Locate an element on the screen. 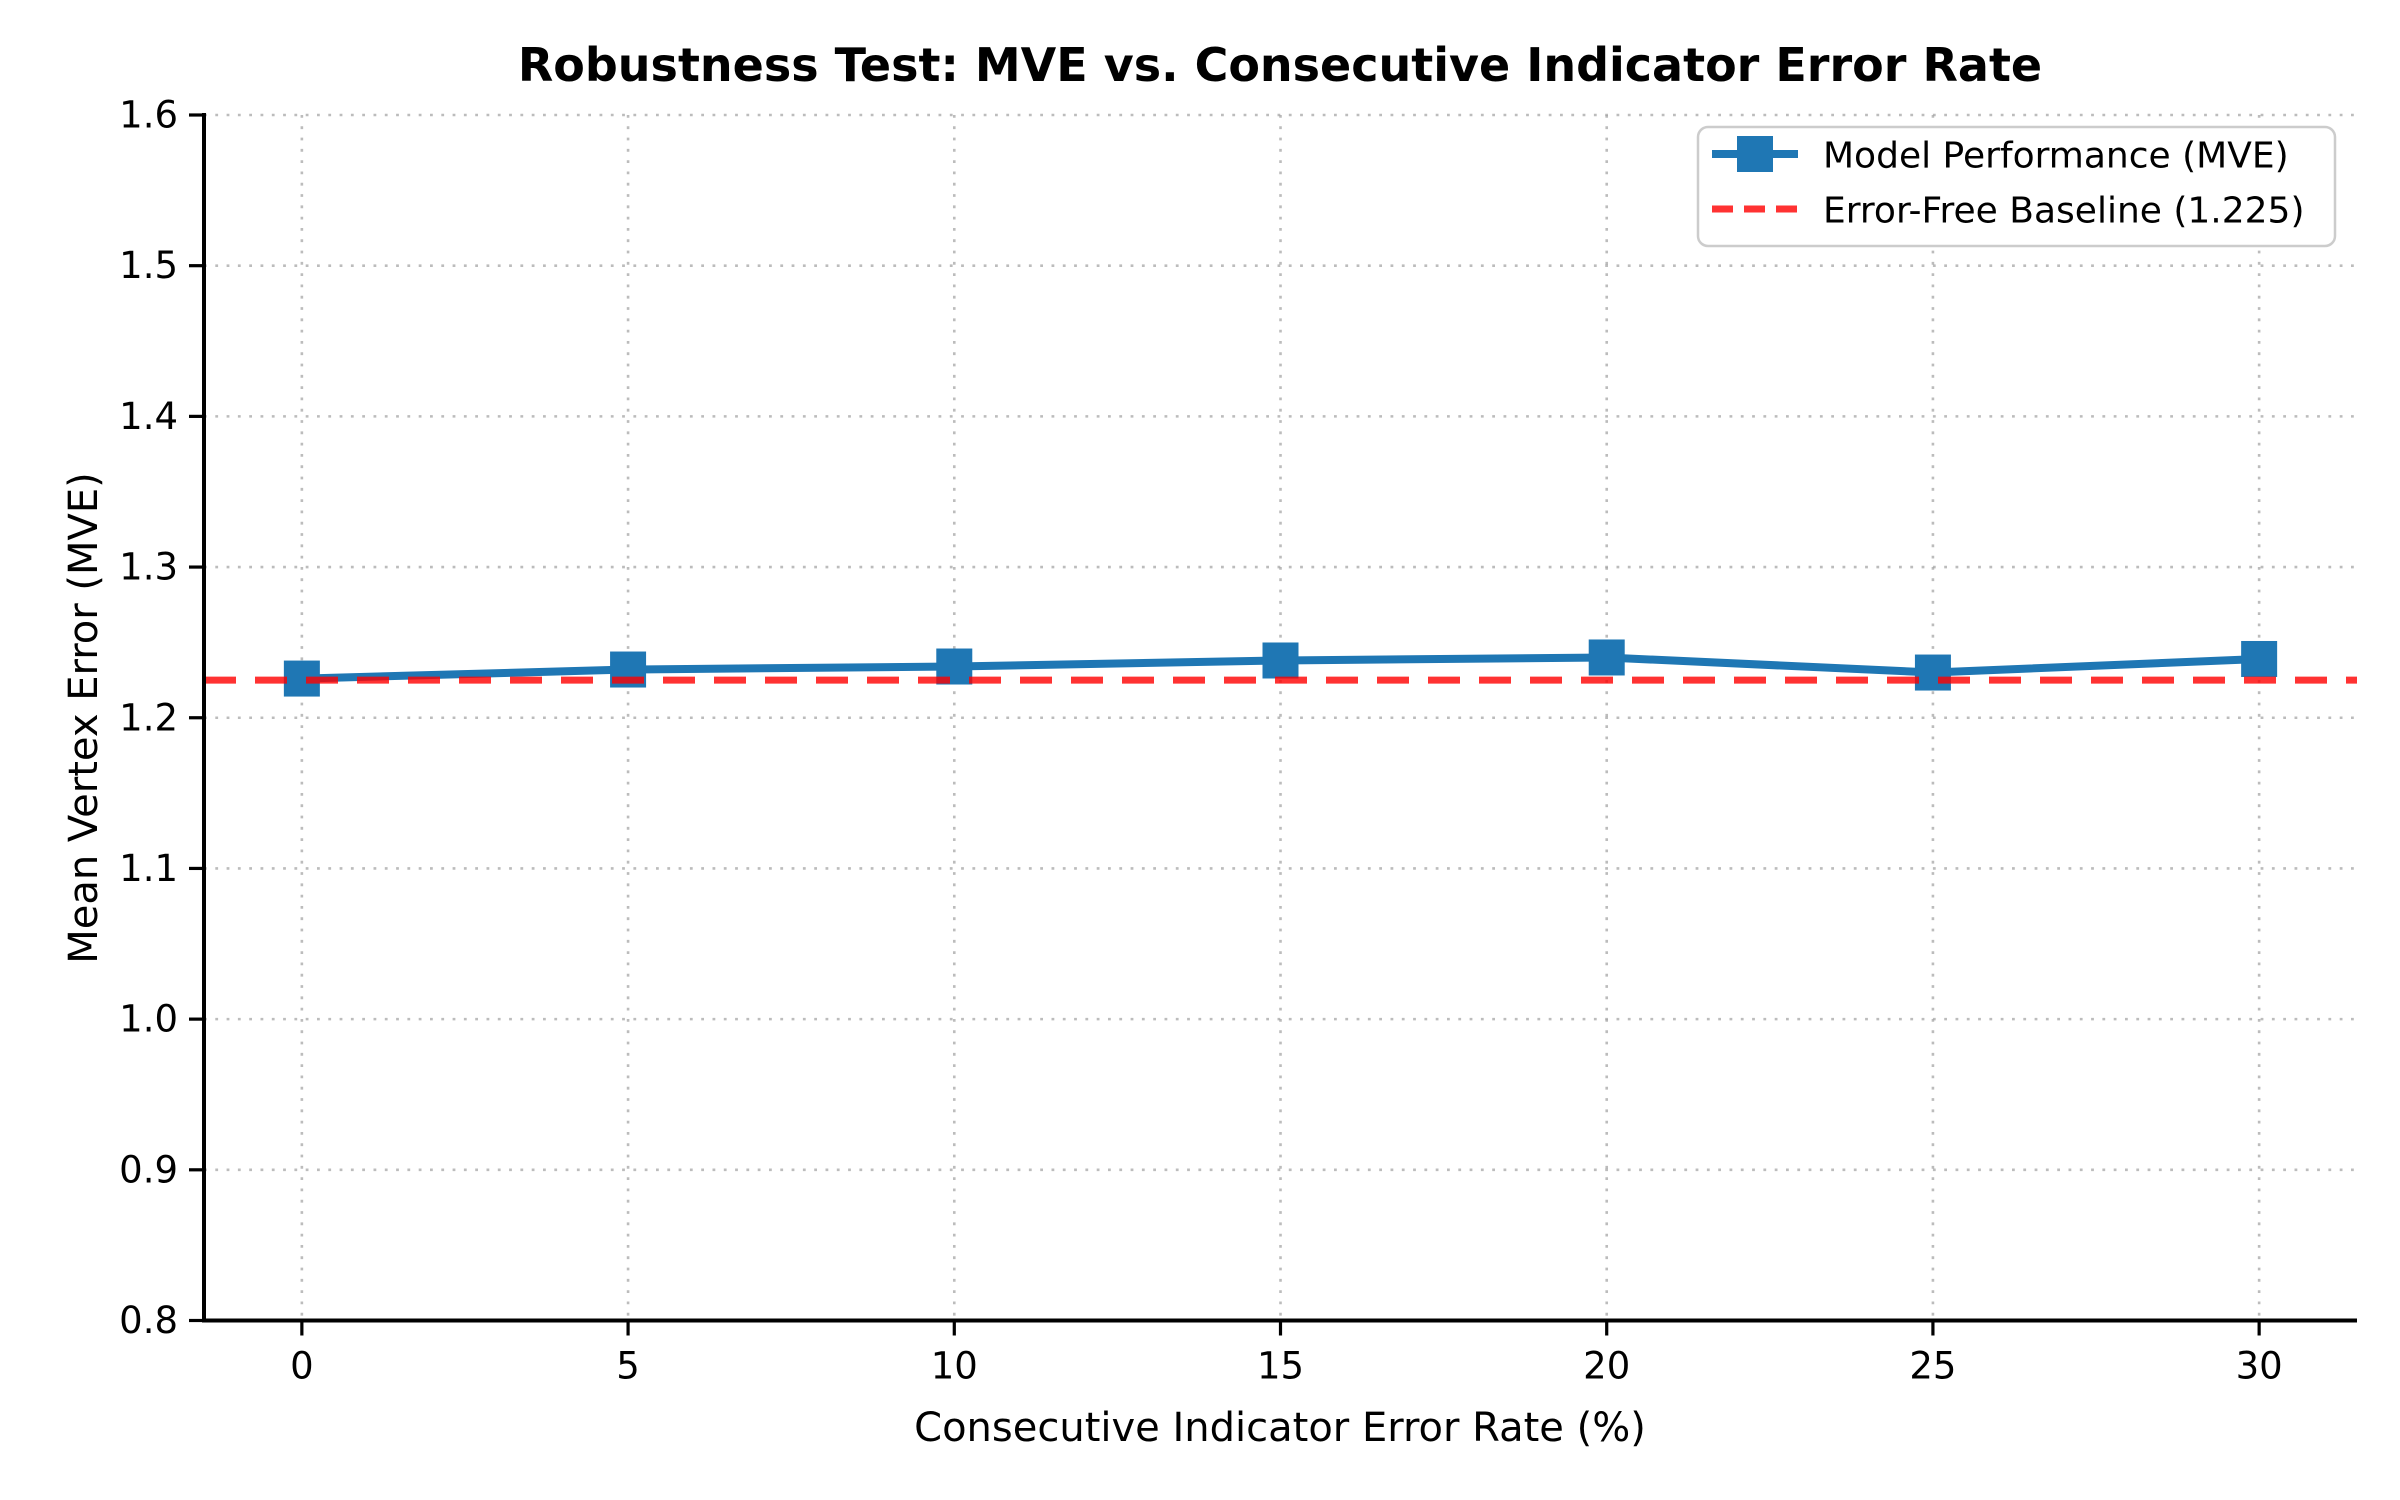 The height and width of the screenshot is (1500, 2400). x-tick-label: 0 is located at coordinates (302, 1366).